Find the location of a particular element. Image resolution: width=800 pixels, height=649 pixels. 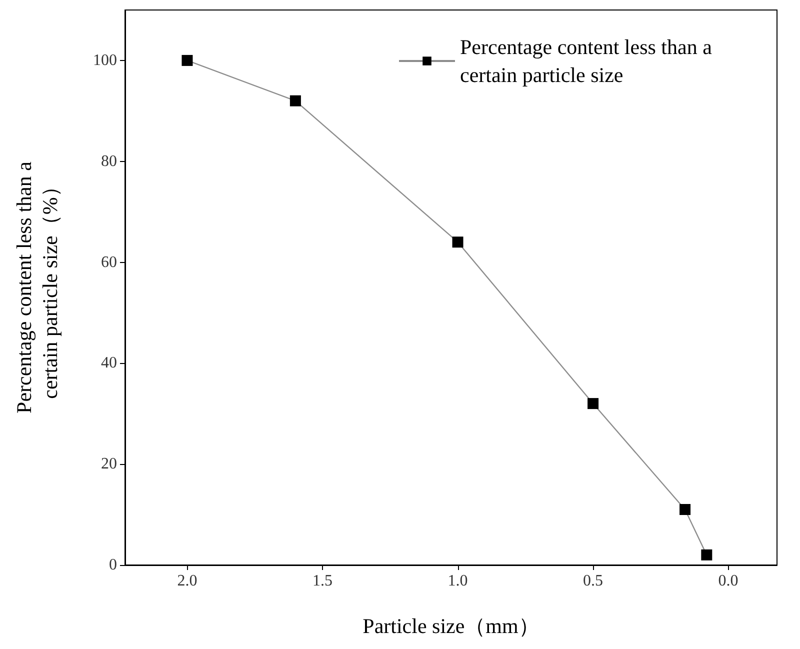

y-tick-label: 0 is located at coordinates (113, 565).